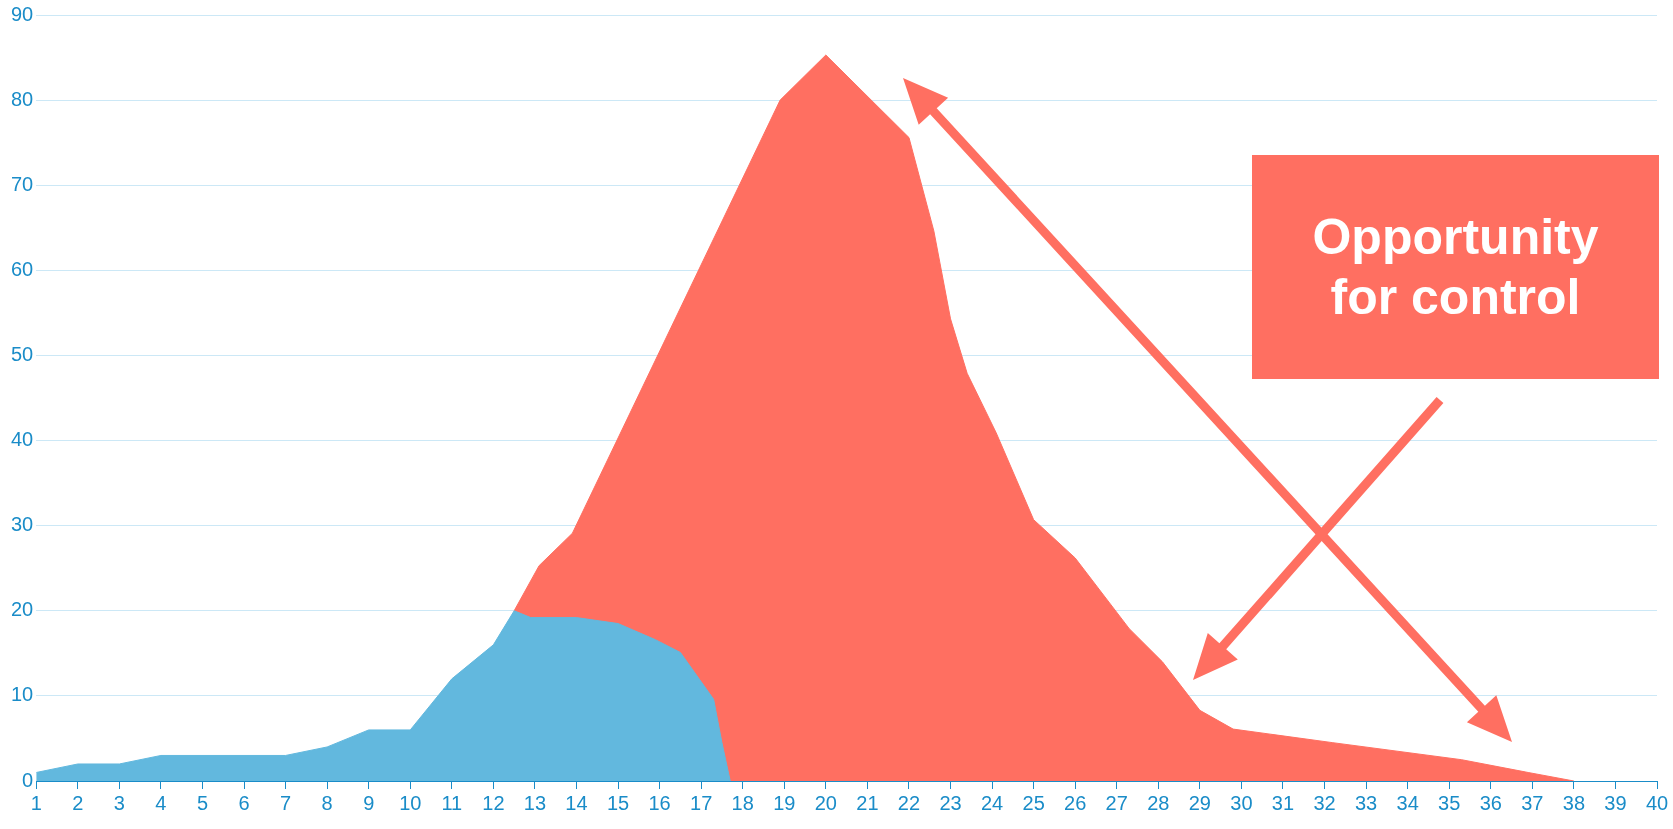 The image size is (1673, 829). What do you see at coordinates (1033, 802) in the screenshot?
I see `x-tick-label: 25` at bounding box center [1033, 802].